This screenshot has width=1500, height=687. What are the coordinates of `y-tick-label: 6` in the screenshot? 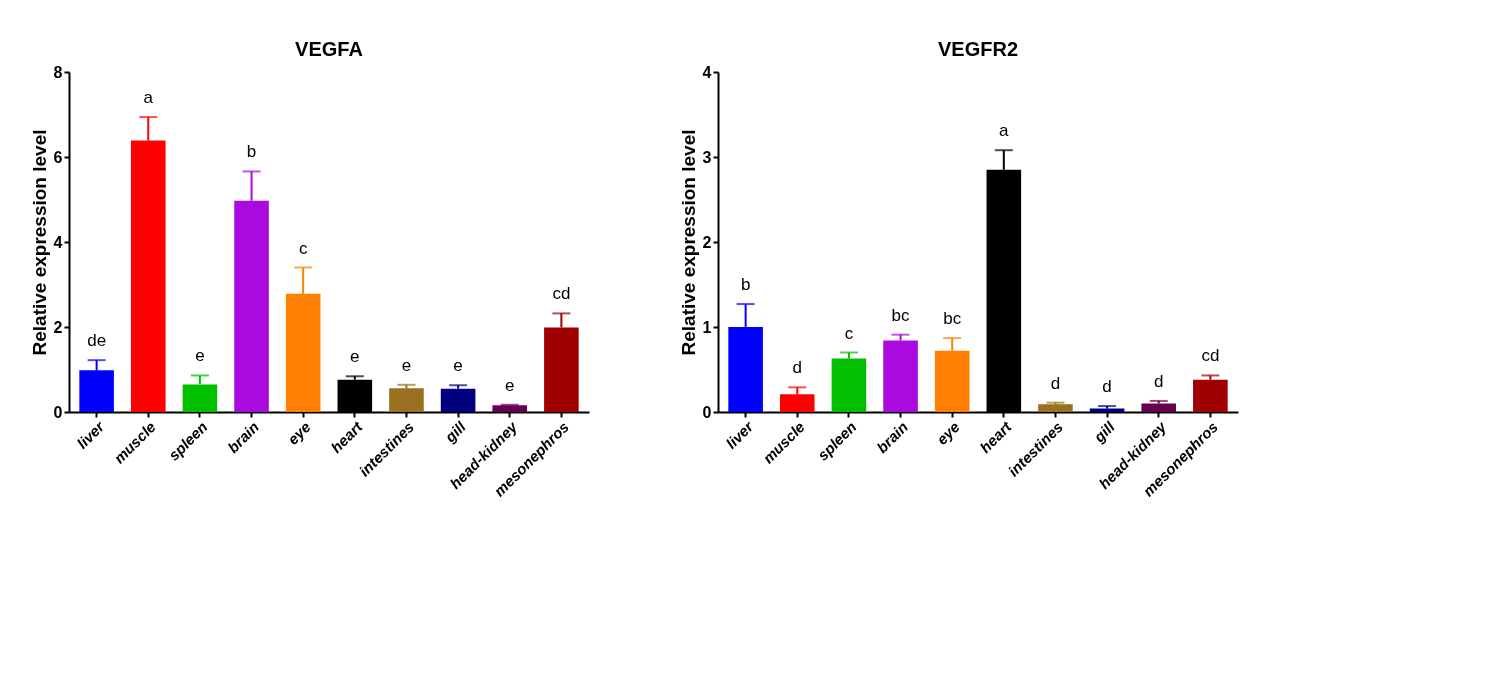 It's located at (58, 157).